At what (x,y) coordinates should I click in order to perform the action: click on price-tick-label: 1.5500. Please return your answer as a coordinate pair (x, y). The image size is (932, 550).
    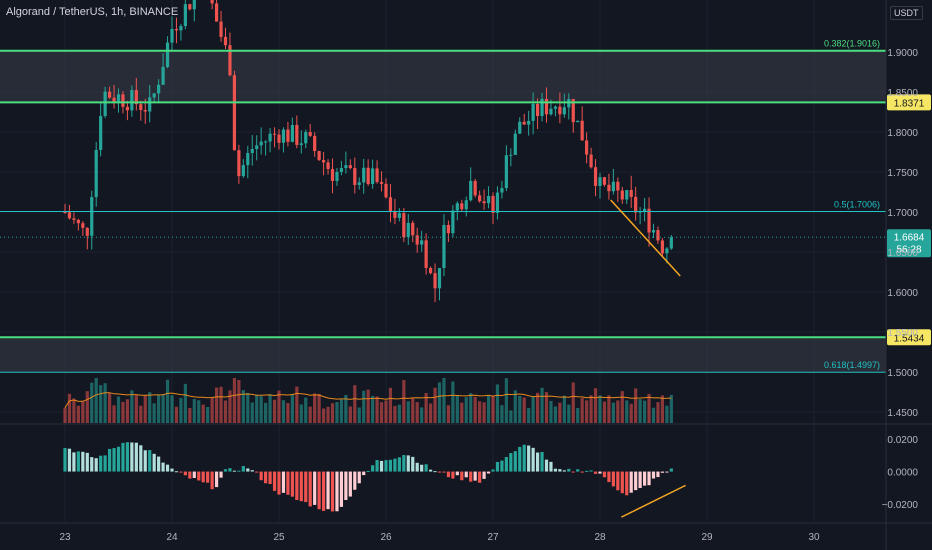
    Looking at the image, I should click on (902, 333).